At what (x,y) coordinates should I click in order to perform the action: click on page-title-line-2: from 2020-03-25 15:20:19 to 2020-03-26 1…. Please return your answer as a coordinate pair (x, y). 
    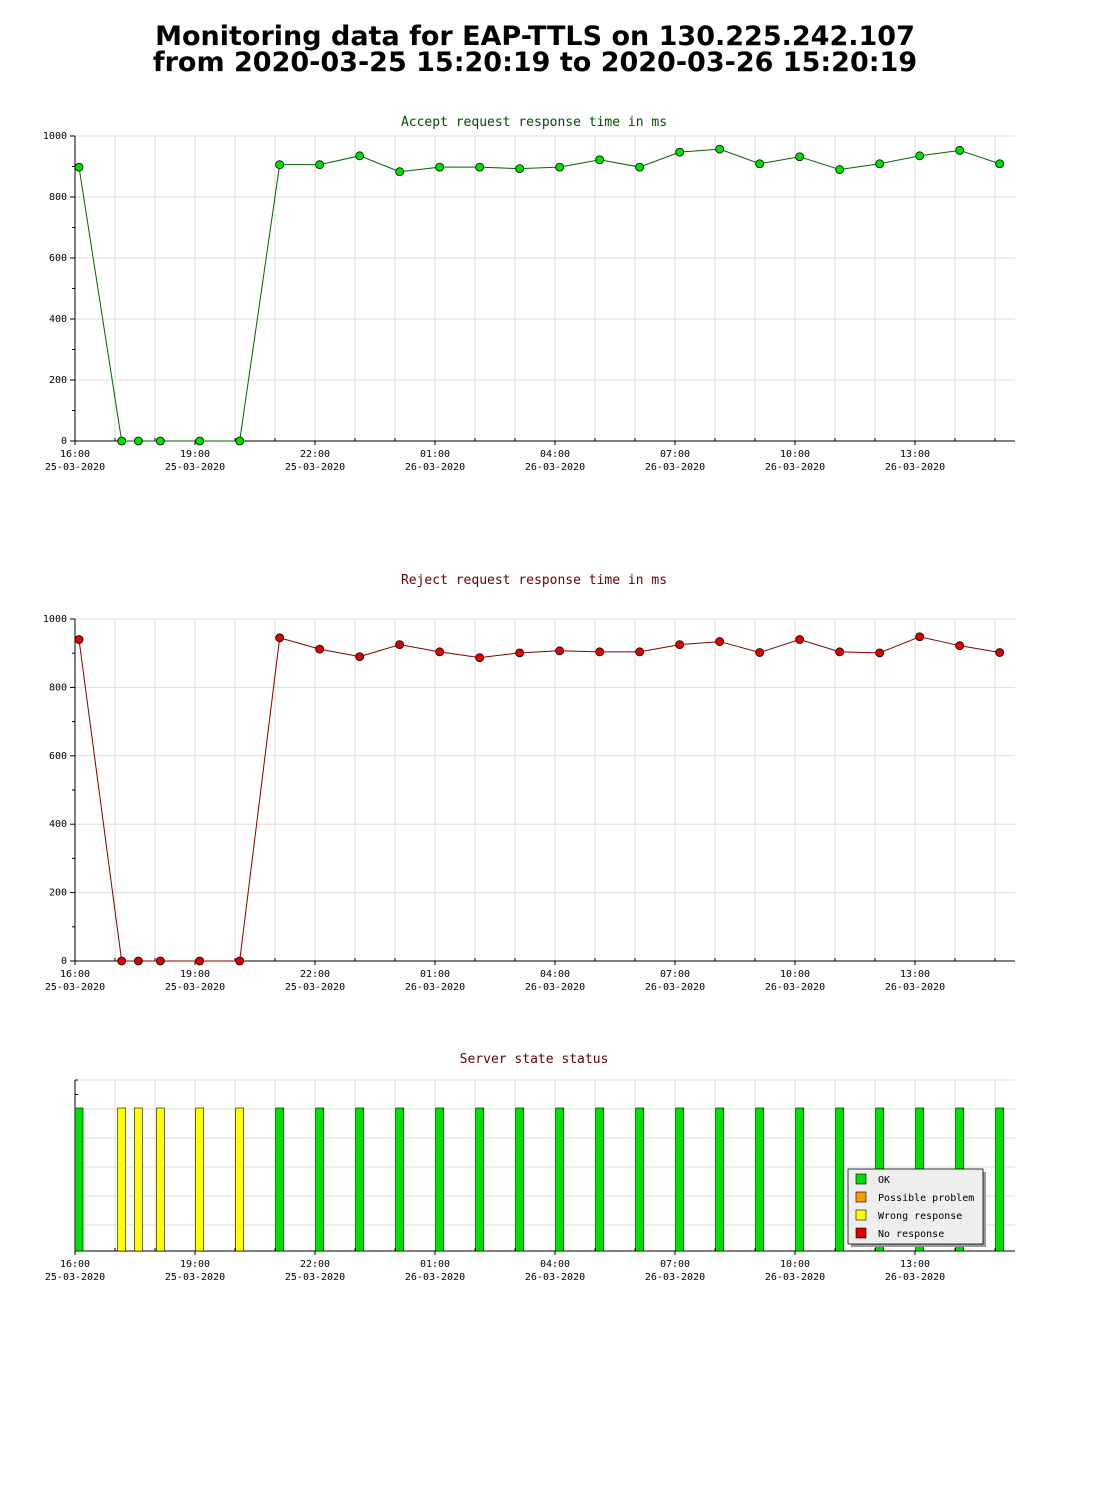
    Looking at the image, I should click on (535, 62).